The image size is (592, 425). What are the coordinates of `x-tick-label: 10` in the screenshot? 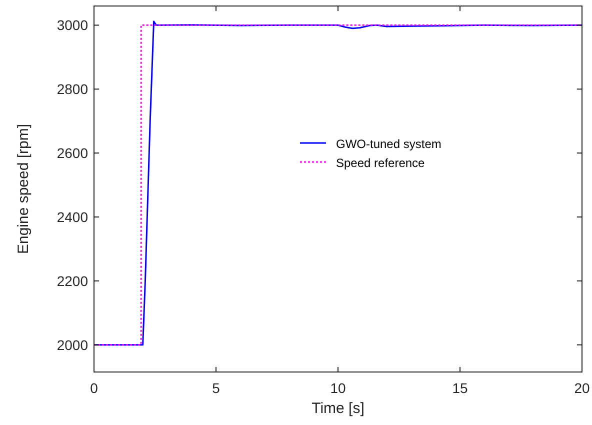 It's located at (338, 388).